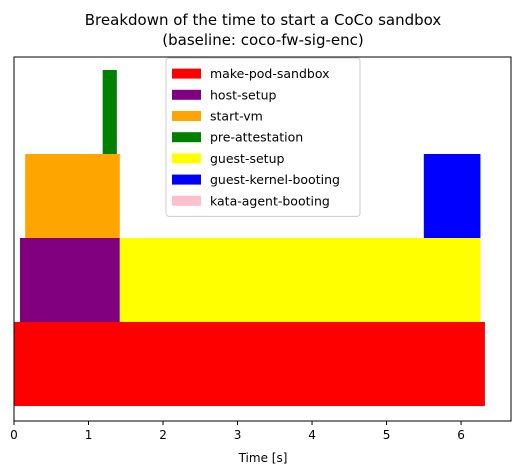  Describe the element at coordinates (263, 458) in the screenshot. I see `x-axis-label: Time [s]` at that location.